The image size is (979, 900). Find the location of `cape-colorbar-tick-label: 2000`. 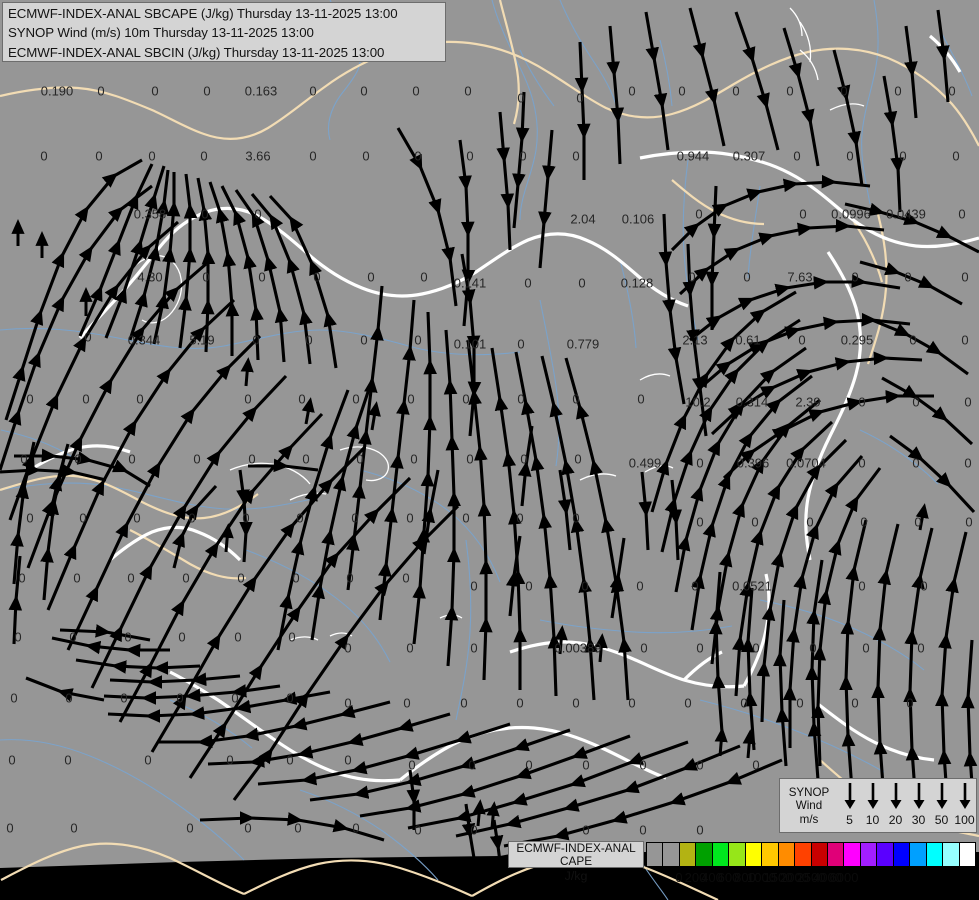

cape-colorbar-tick-label: 2000 is located at coordinates (794, 877).